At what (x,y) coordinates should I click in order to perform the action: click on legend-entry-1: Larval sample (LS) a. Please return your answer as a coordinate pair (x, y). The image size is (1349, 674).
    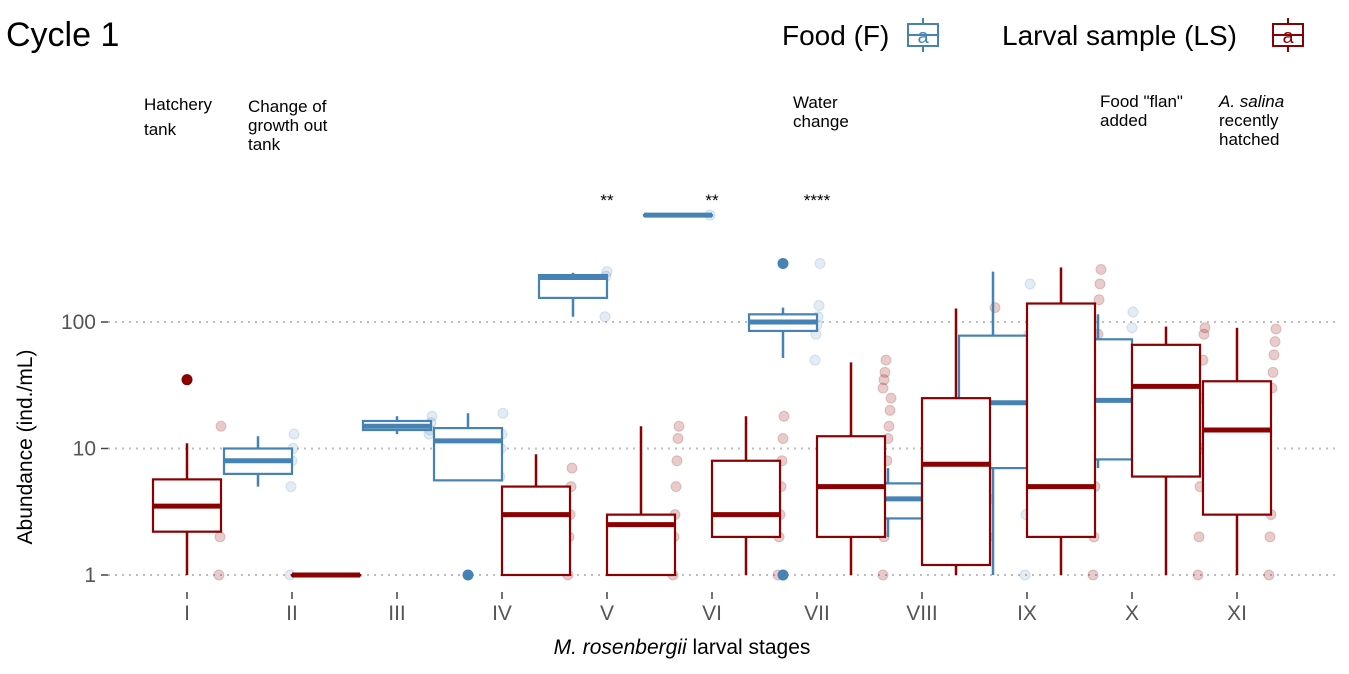
    Looking at the image, I should click on (1153, 35).